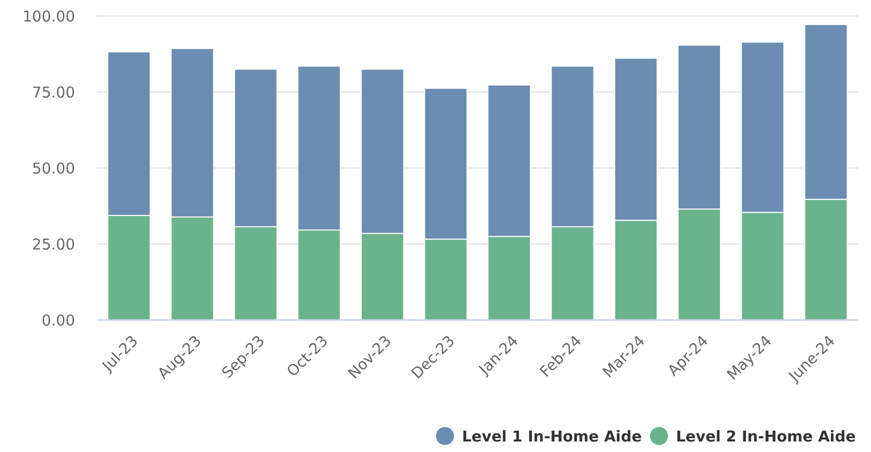 The image size is (871, 452). I want to click on y-tick-label: 0.00, so click(58, 320).